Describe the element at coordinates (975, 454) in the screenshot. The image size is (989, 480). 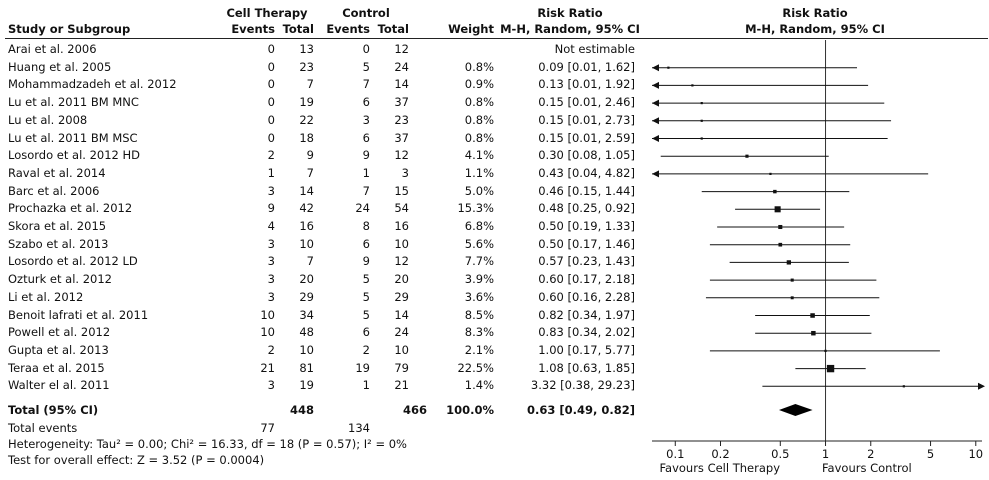
I see `x-tick-label: 10` at that location.